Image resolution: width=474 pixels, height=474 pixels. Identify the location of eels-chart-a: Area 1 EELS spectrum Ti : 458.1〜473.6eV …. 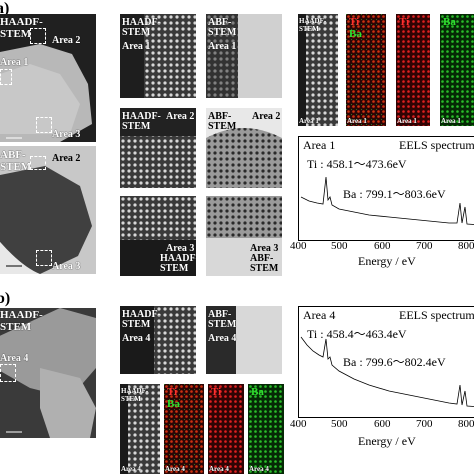
(386, 188).